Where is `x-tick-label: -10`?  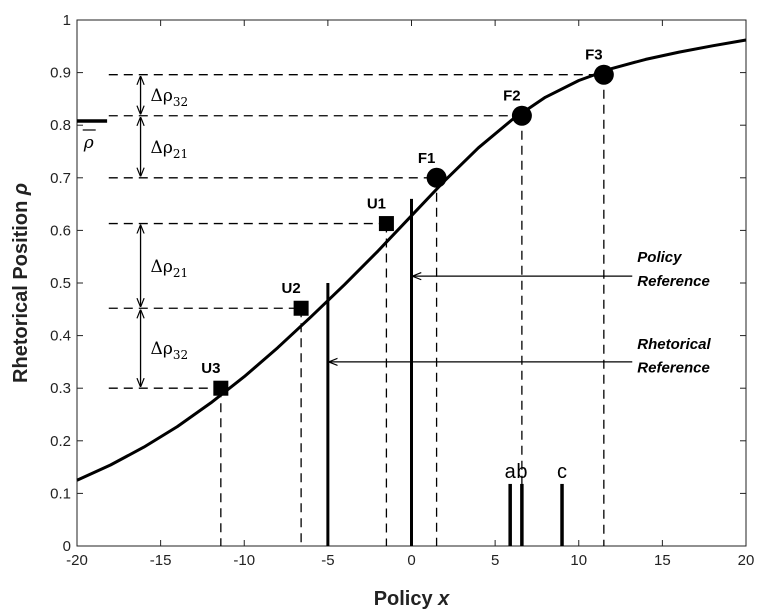 x-tick-label: -10 is located at coordinates (244, 560).